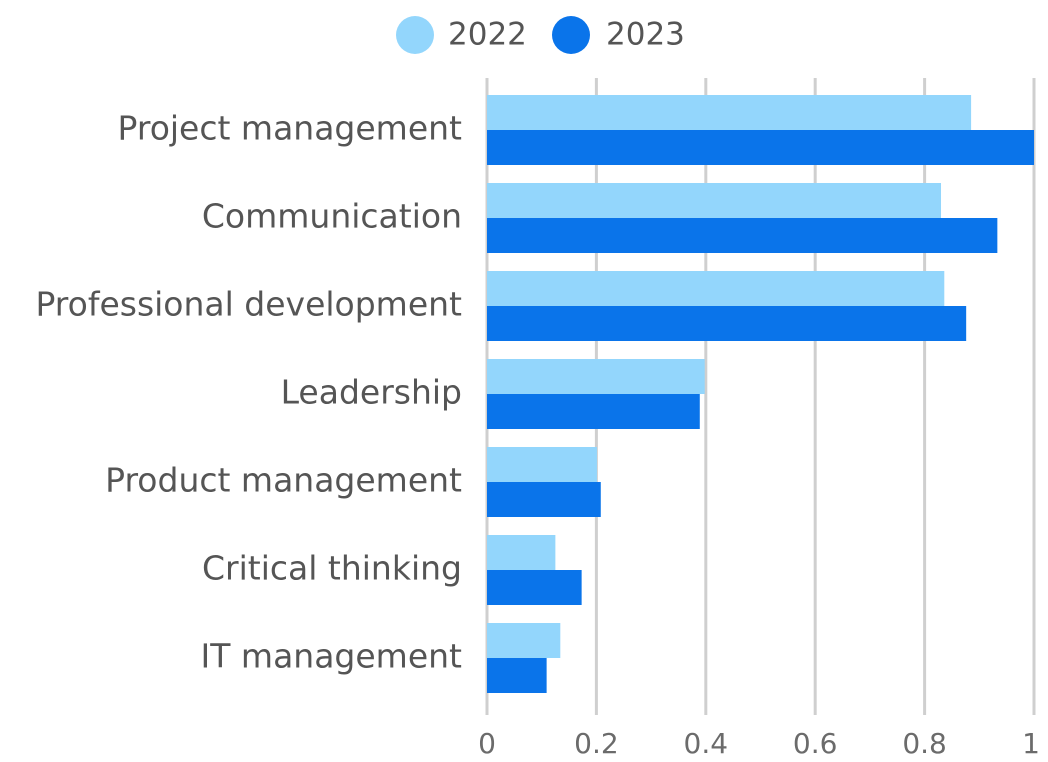  What do you see at coordinates (534, 587) in the screenshot?
I see `bar-2023-critical-thinking` at bounding box center [534, 587].